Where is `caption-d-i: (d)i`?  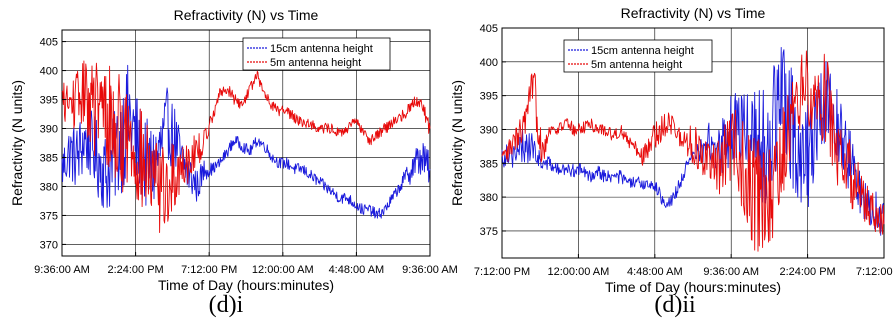
caption-d-i: (d)i is located at coordinates (226, 305).